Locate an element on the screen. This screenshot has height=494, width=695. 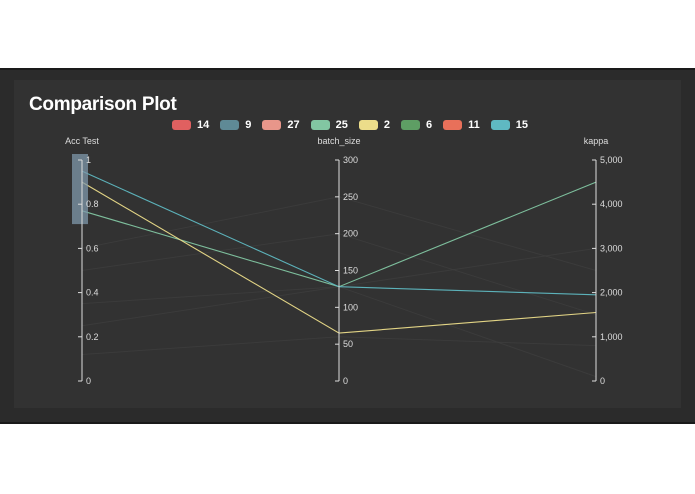
axis-title: kappa is located at coordinates (596, 141).